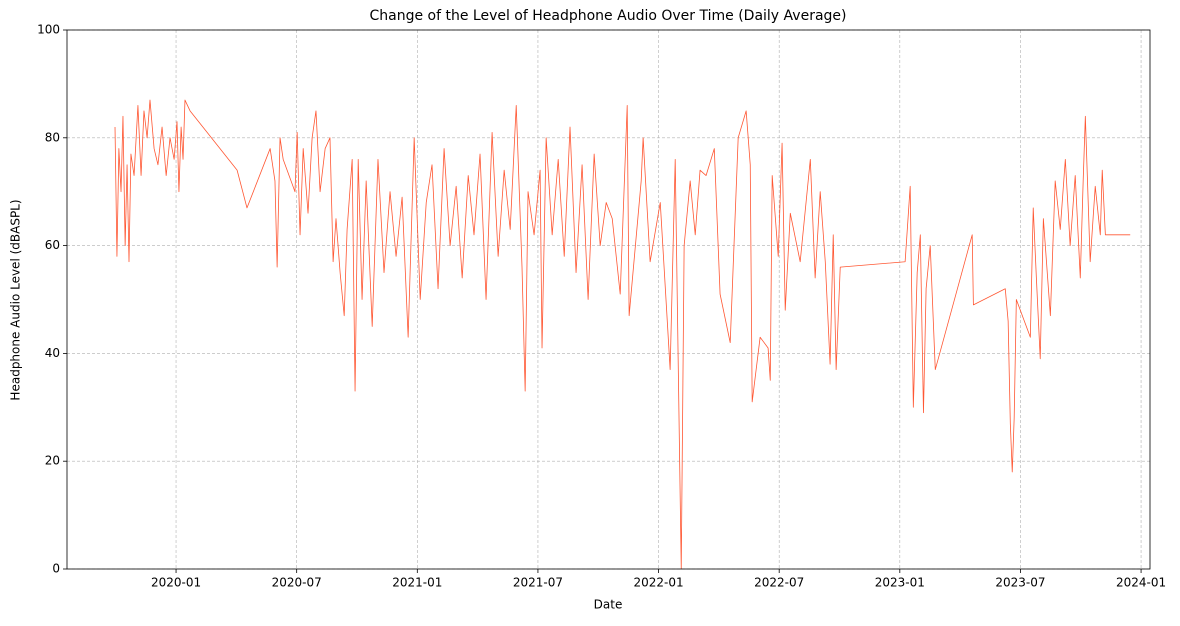 This screenshot has width=1180, height=626. What do you see at coordinates (56, 569) in the screenshot?
I see `y-tick-label: 0` at bounding box center [56, 569].